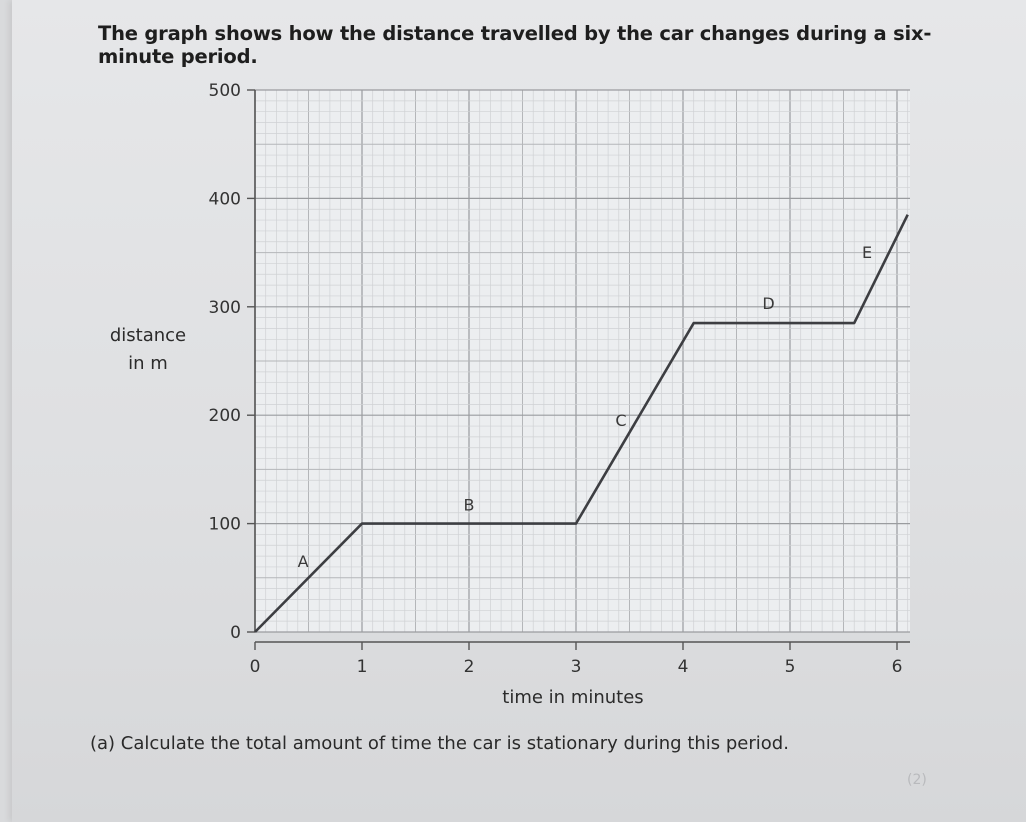 This screenshot has height=822, width=1026. I want to click on x-axis-title: time in minutes, so click(572, 697).